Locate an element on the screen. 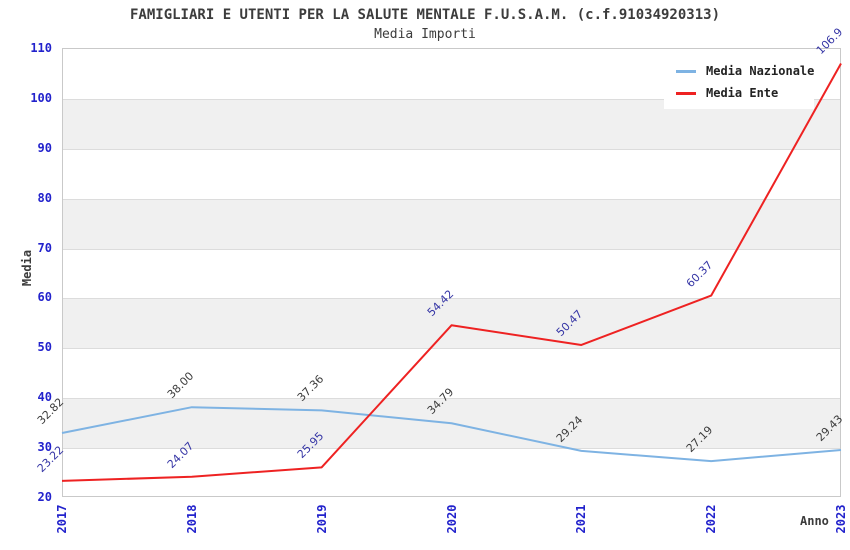  y-tick-label: 80 is located at coordinates (44, 197).